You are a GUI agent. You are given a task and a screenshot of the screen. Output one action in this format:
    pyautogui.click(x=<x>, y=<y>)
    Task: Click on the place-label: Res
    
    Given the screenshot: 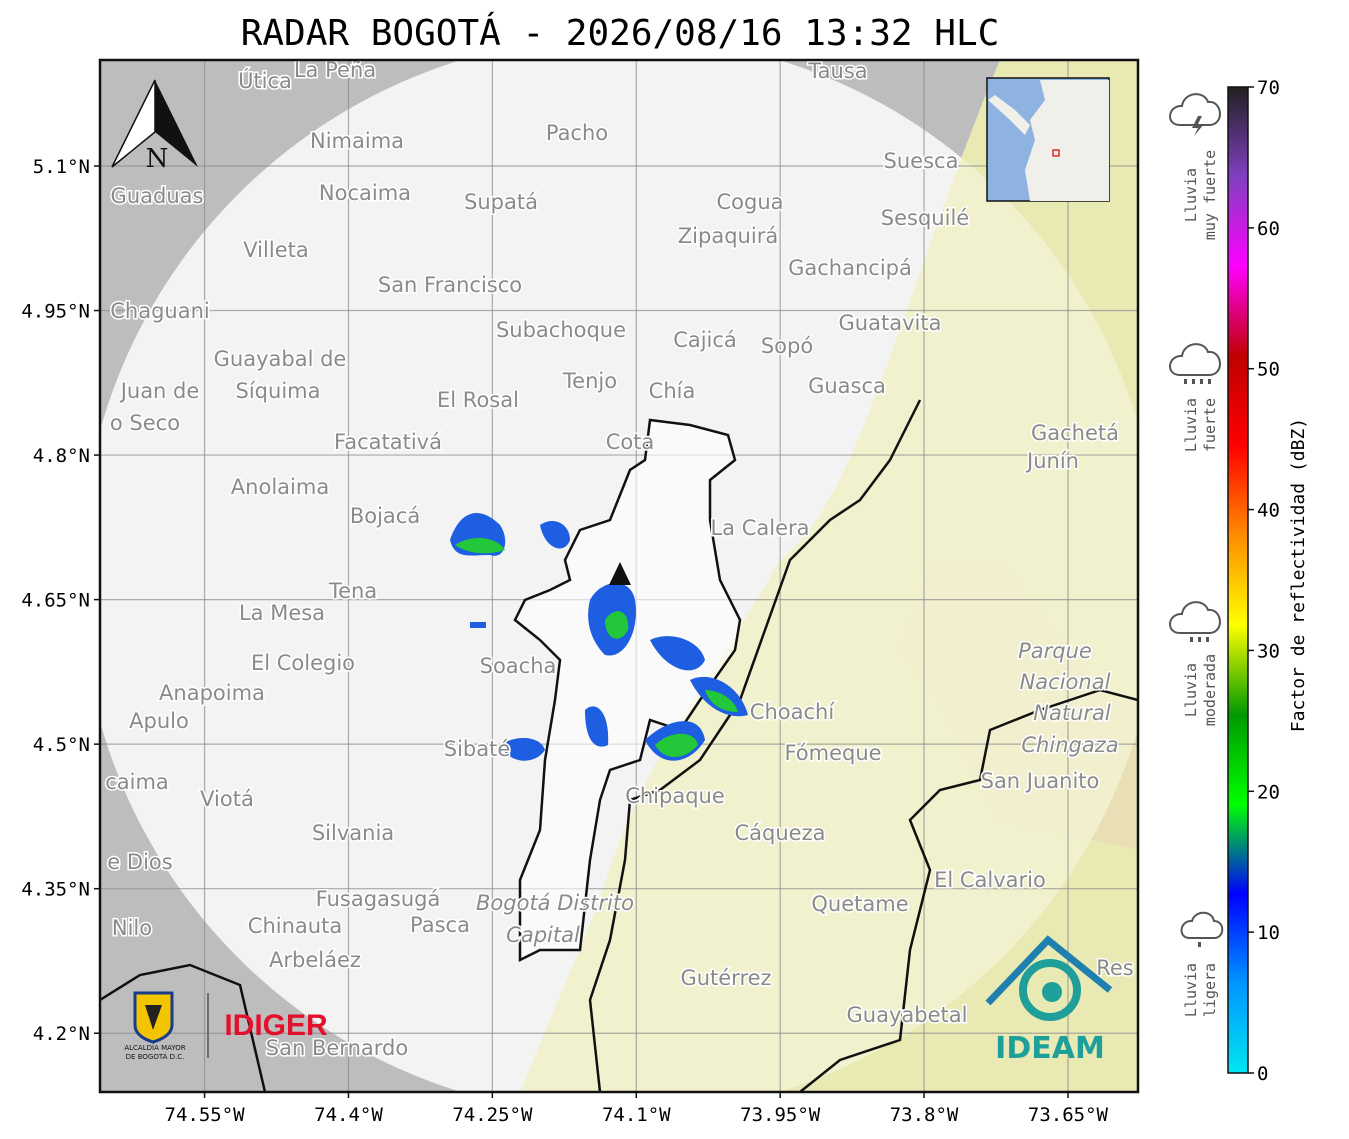 What is the action you would take?
    pyautogui.click(x=1115, y=968)
    